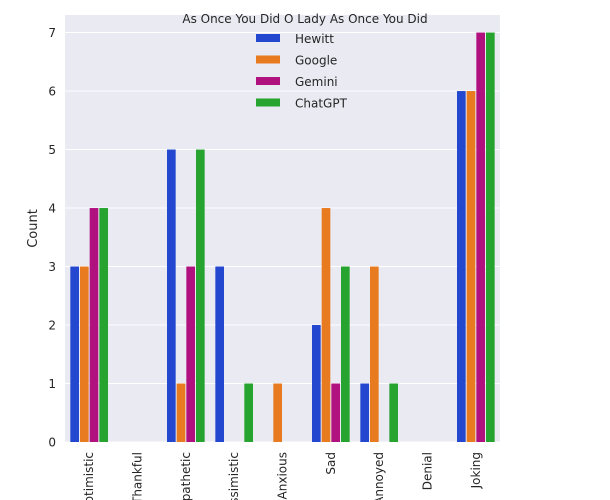 The height and width of the screenshot is (500, 610). What do you see at coordinates (374, 354) in the screenshot?
I see `bar-google-annoyed` at bounding box center [374, 354].